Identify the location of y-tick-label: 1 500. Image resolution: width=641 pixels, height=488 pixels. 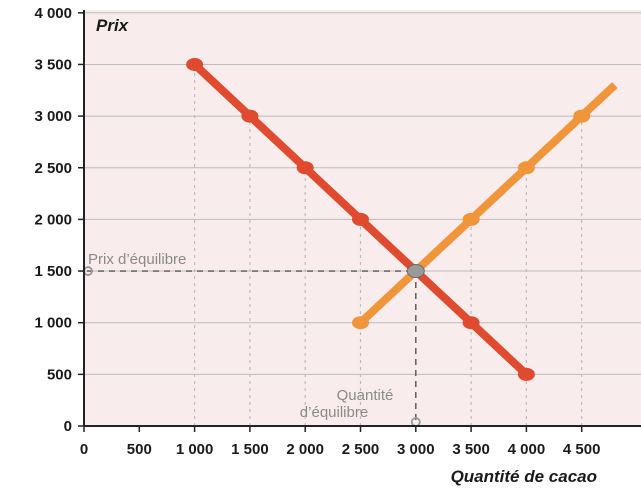
(53, 271).